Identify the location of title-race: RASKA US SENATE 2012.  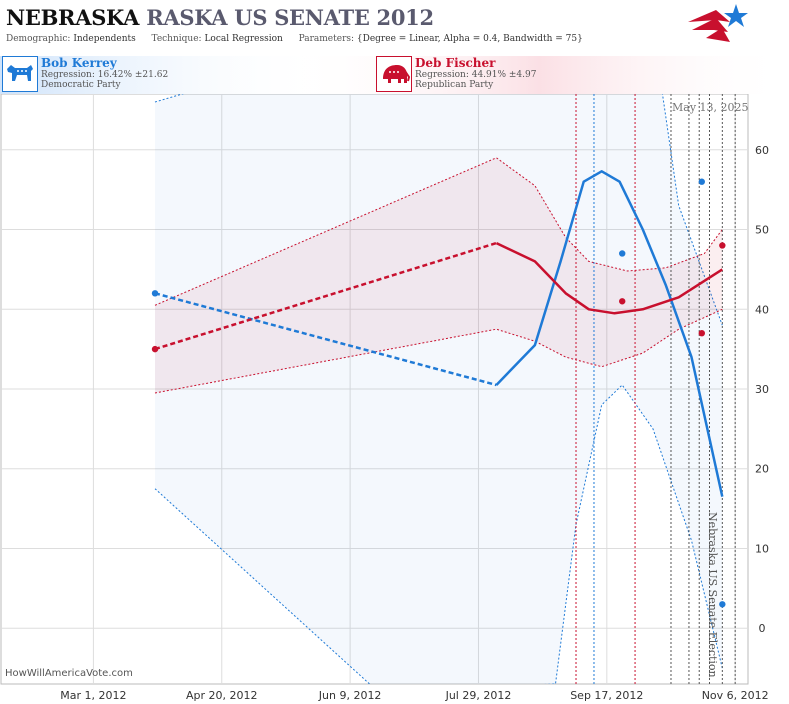
(290, 17).